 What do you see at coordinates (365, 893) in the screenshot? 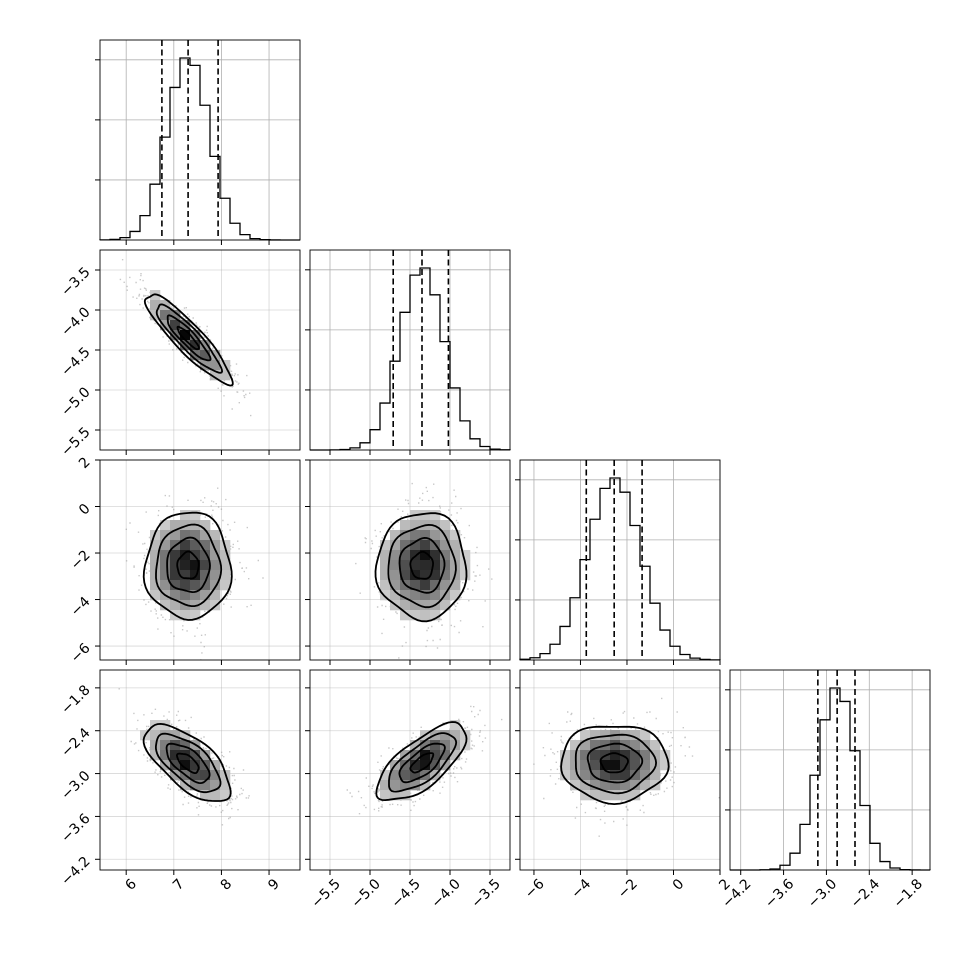
I see `xtick-label-1-1: −5.0` at bounding box center [365, 893].